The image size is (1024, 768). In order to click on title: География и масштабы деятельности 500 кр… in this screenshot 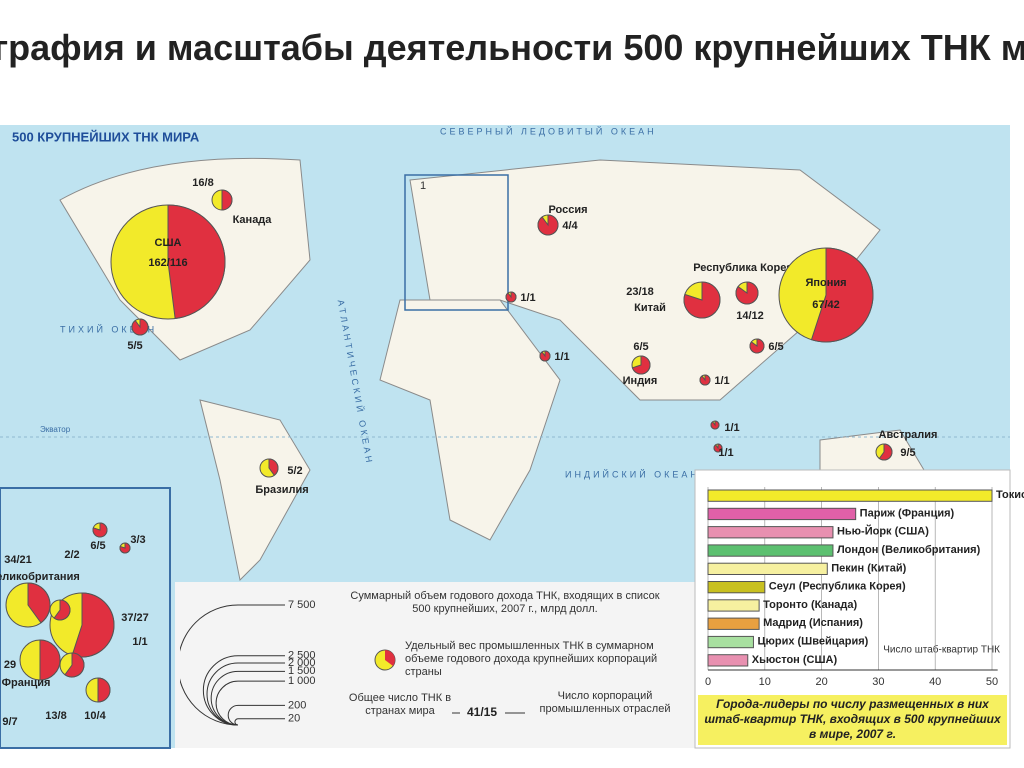, I will do `click(512, 47)`.